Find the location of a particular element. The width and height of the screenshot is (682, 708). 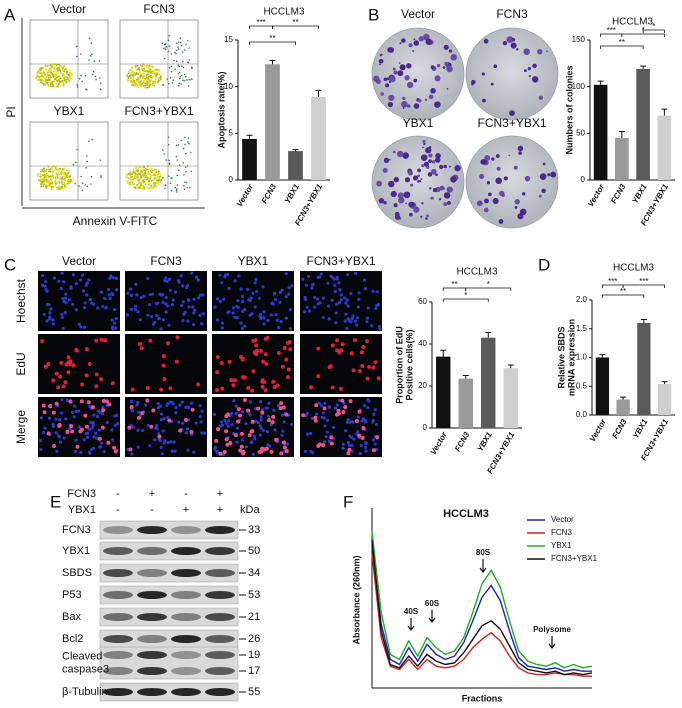

protein-label: caspase3 is located at coordinates (85, 669).